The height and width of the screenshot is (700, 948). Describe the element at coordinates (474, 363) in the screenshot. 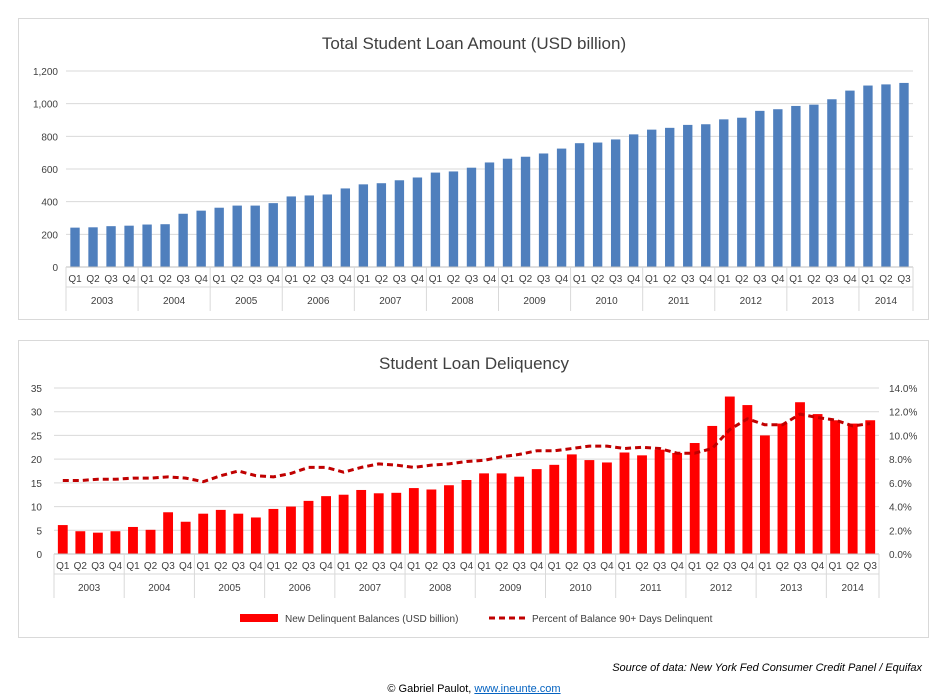

I see `chart-title: Student Loan Deliquency` at that location.